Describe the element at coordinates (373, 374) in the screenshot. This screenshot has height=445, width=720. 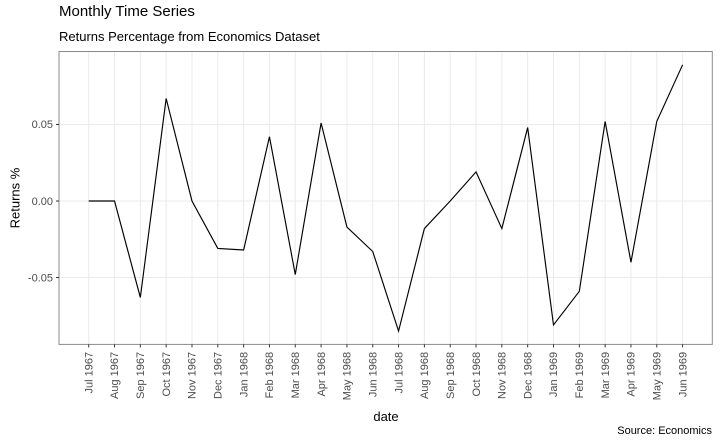
I see `x-tick-label: Jun 1968` at that location.